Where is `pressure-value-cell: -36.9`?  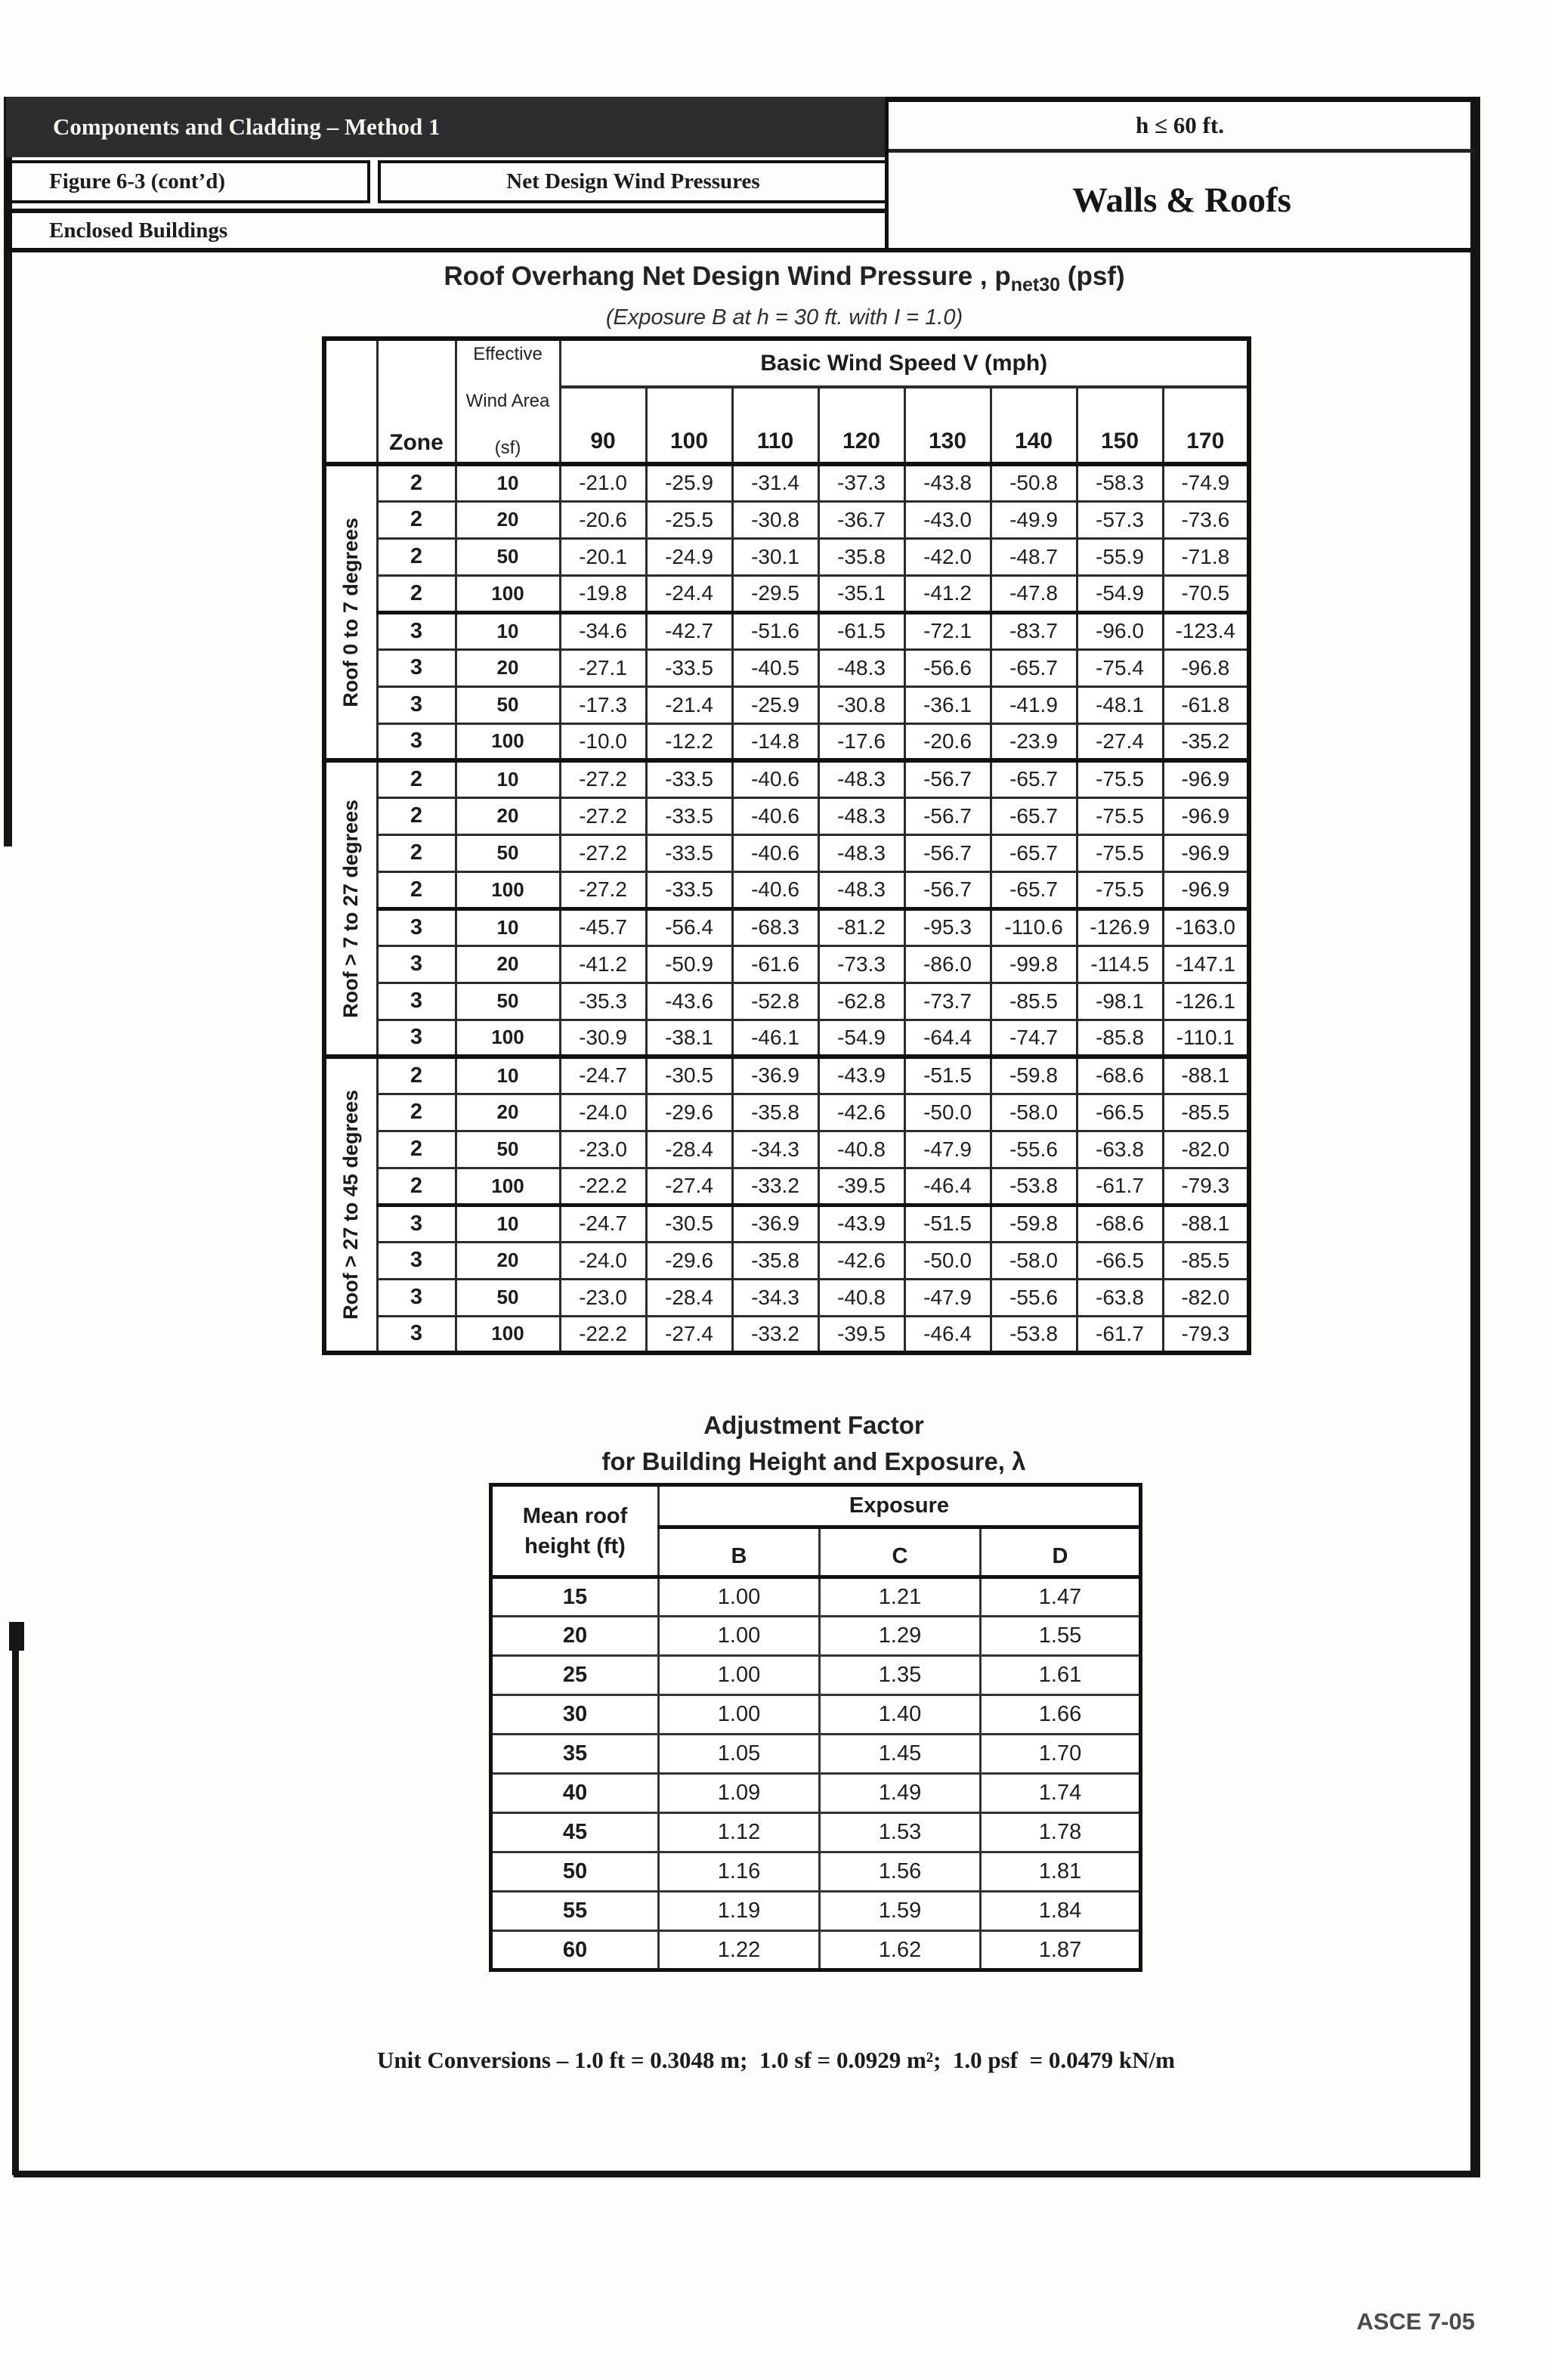 pressure-value-cell: -36.9 is located at coordinates (775, 1222).